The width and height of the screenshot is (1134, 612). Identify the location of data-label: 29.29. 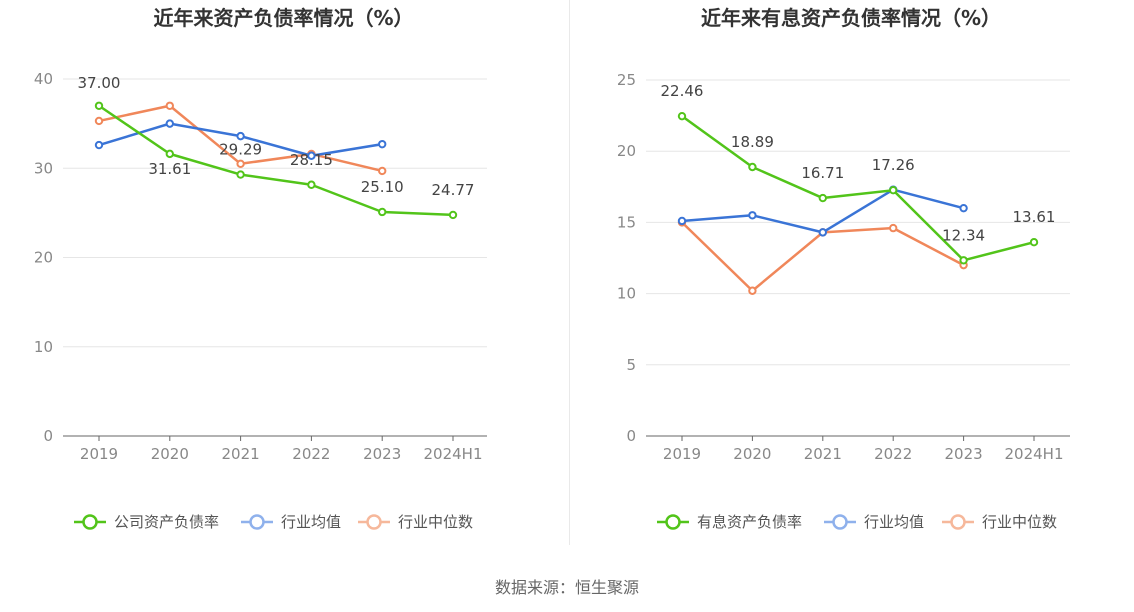
(240, 150).